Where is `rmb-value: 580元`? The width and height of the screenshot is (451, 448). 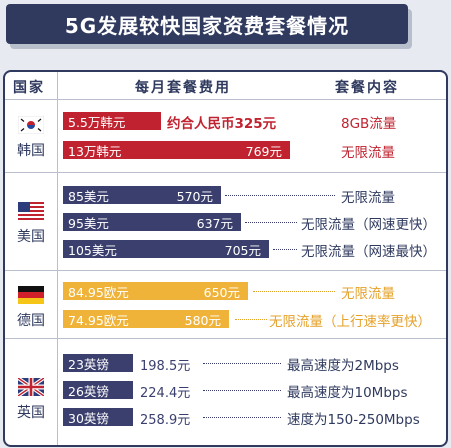
rmb-value: 580元 is located at coordinates (202, 320).